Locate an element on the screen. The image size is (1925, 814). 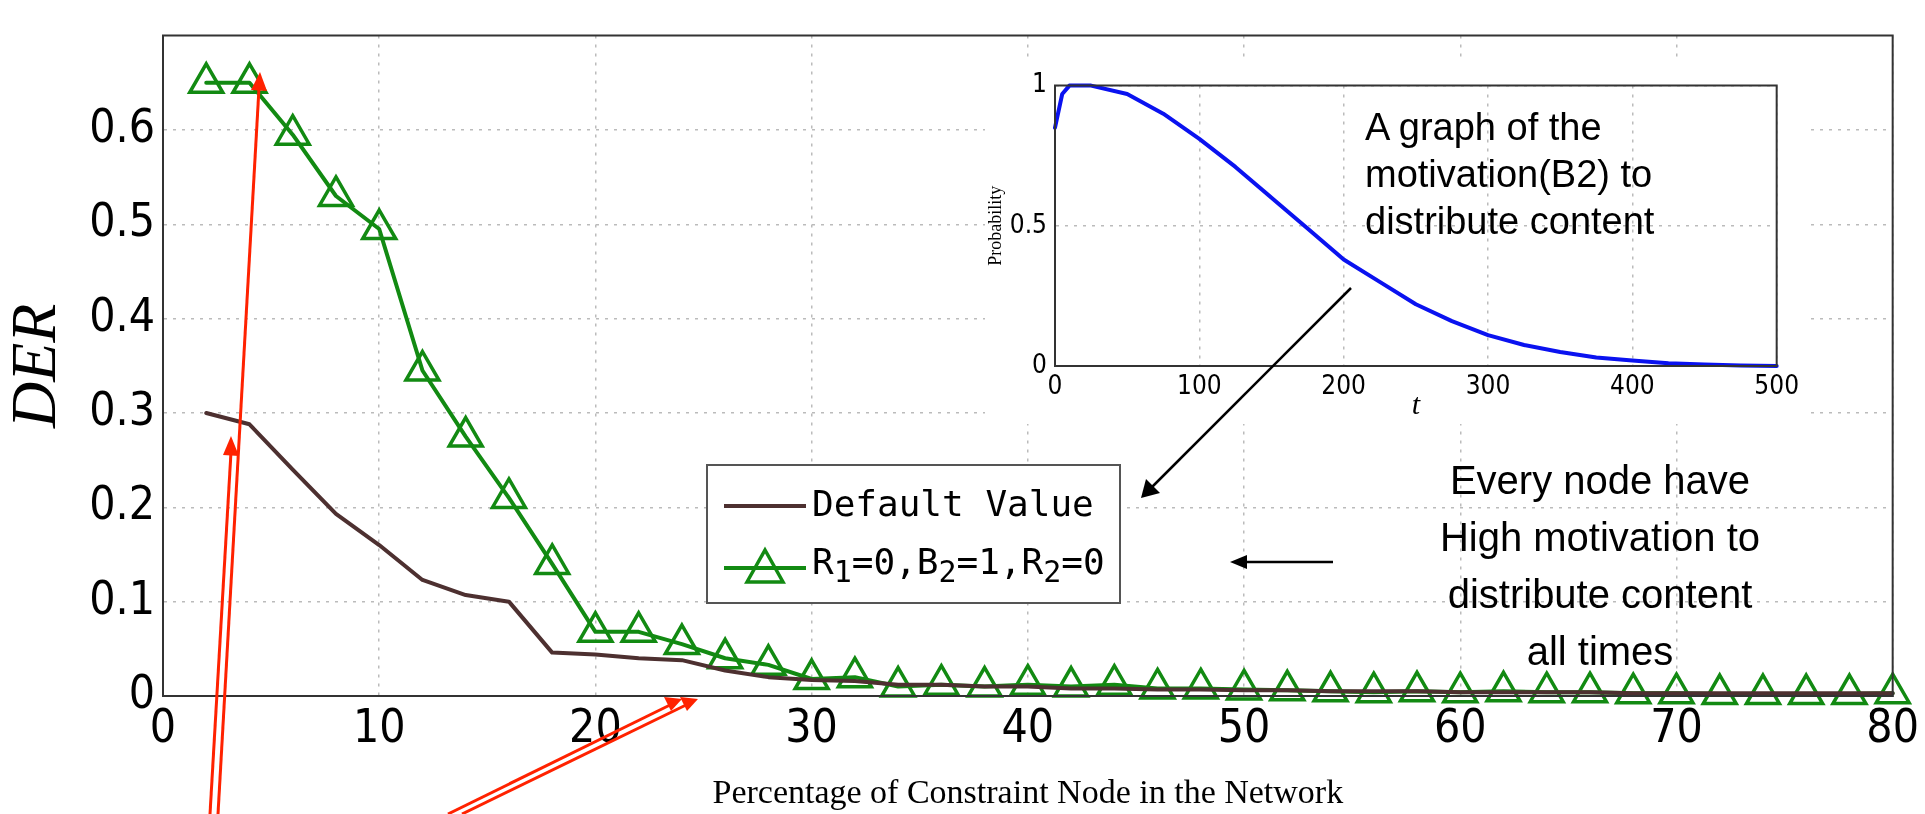
y-tick-label: 0.6 is located at coordinates (122, 125).